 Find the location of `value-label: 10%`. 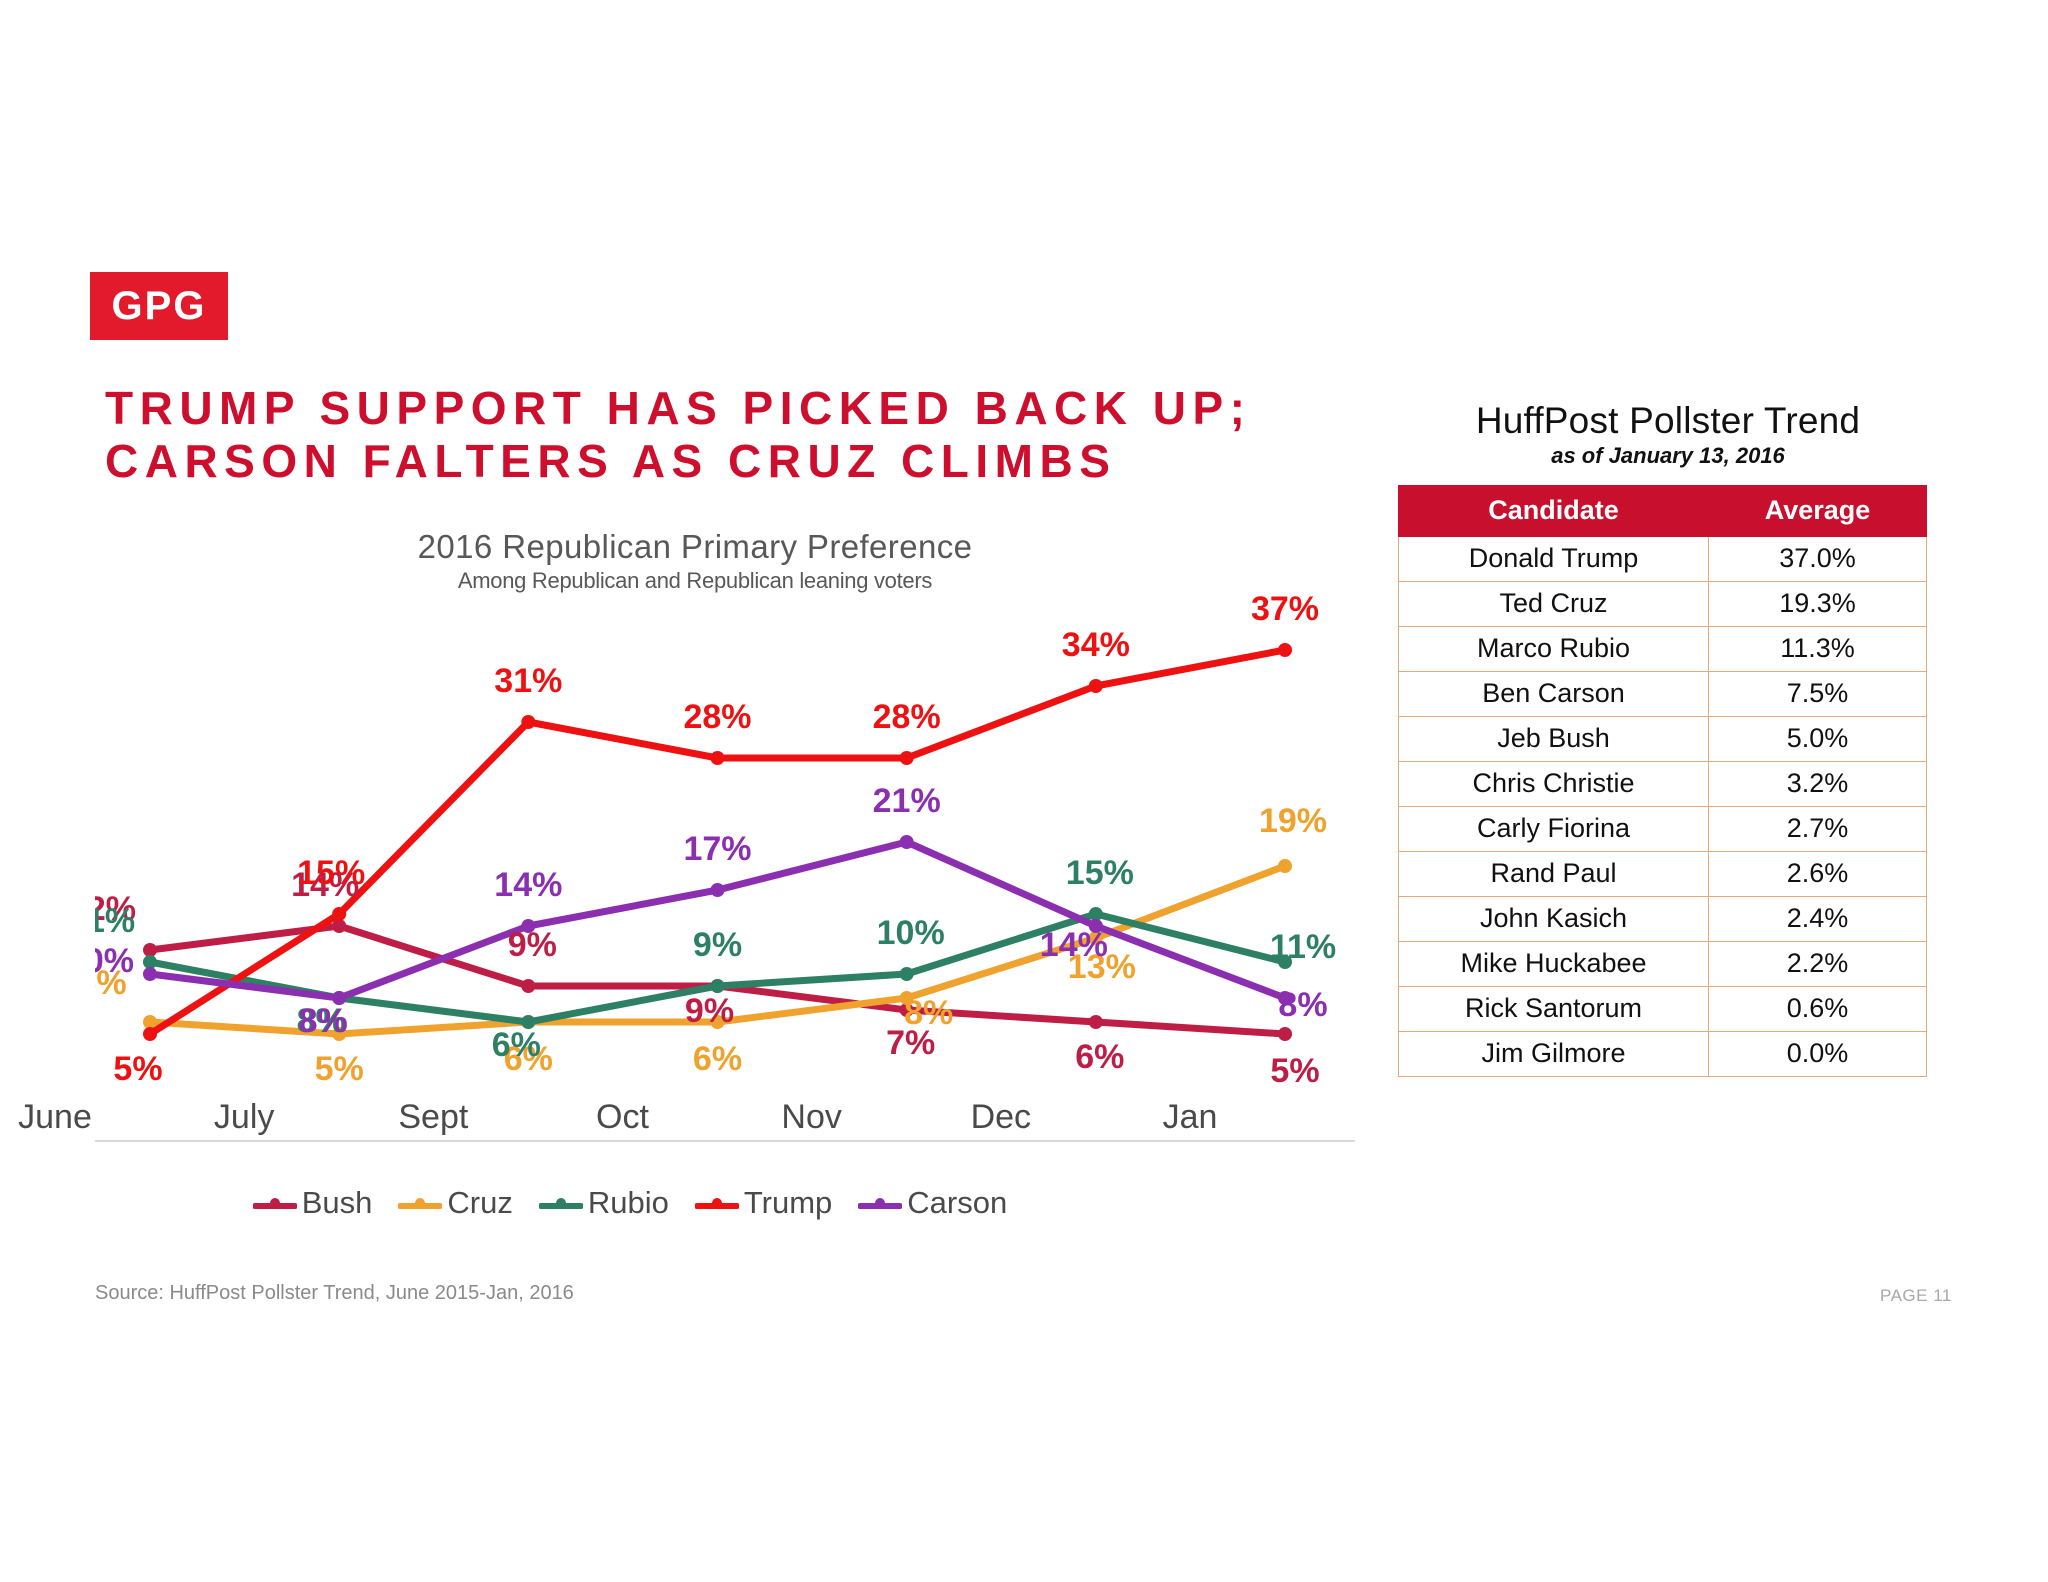

value-label: 10% is located at coordinates (114, 961).